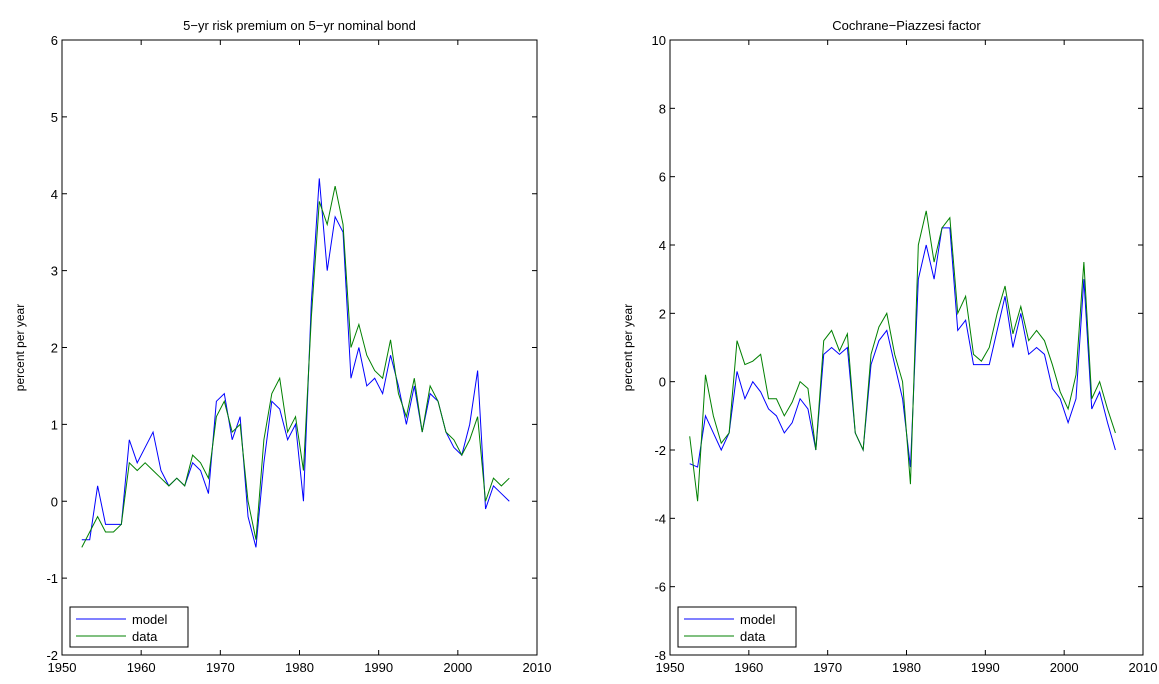 Image resolution: width=1159 pixels, height=684 pixels. I want to click on y-tick-label: -1, so click(52, 578).